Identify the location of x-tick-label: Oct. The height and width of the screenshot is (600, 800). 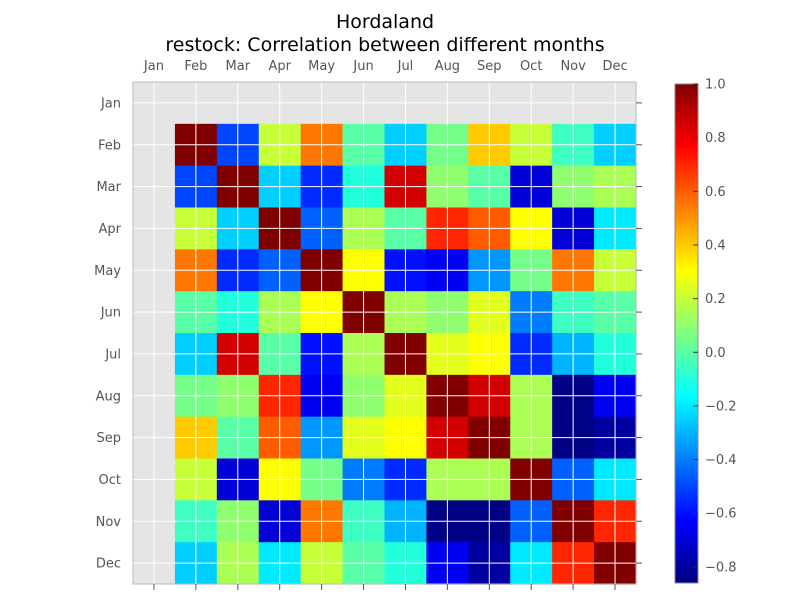
(531, 66).